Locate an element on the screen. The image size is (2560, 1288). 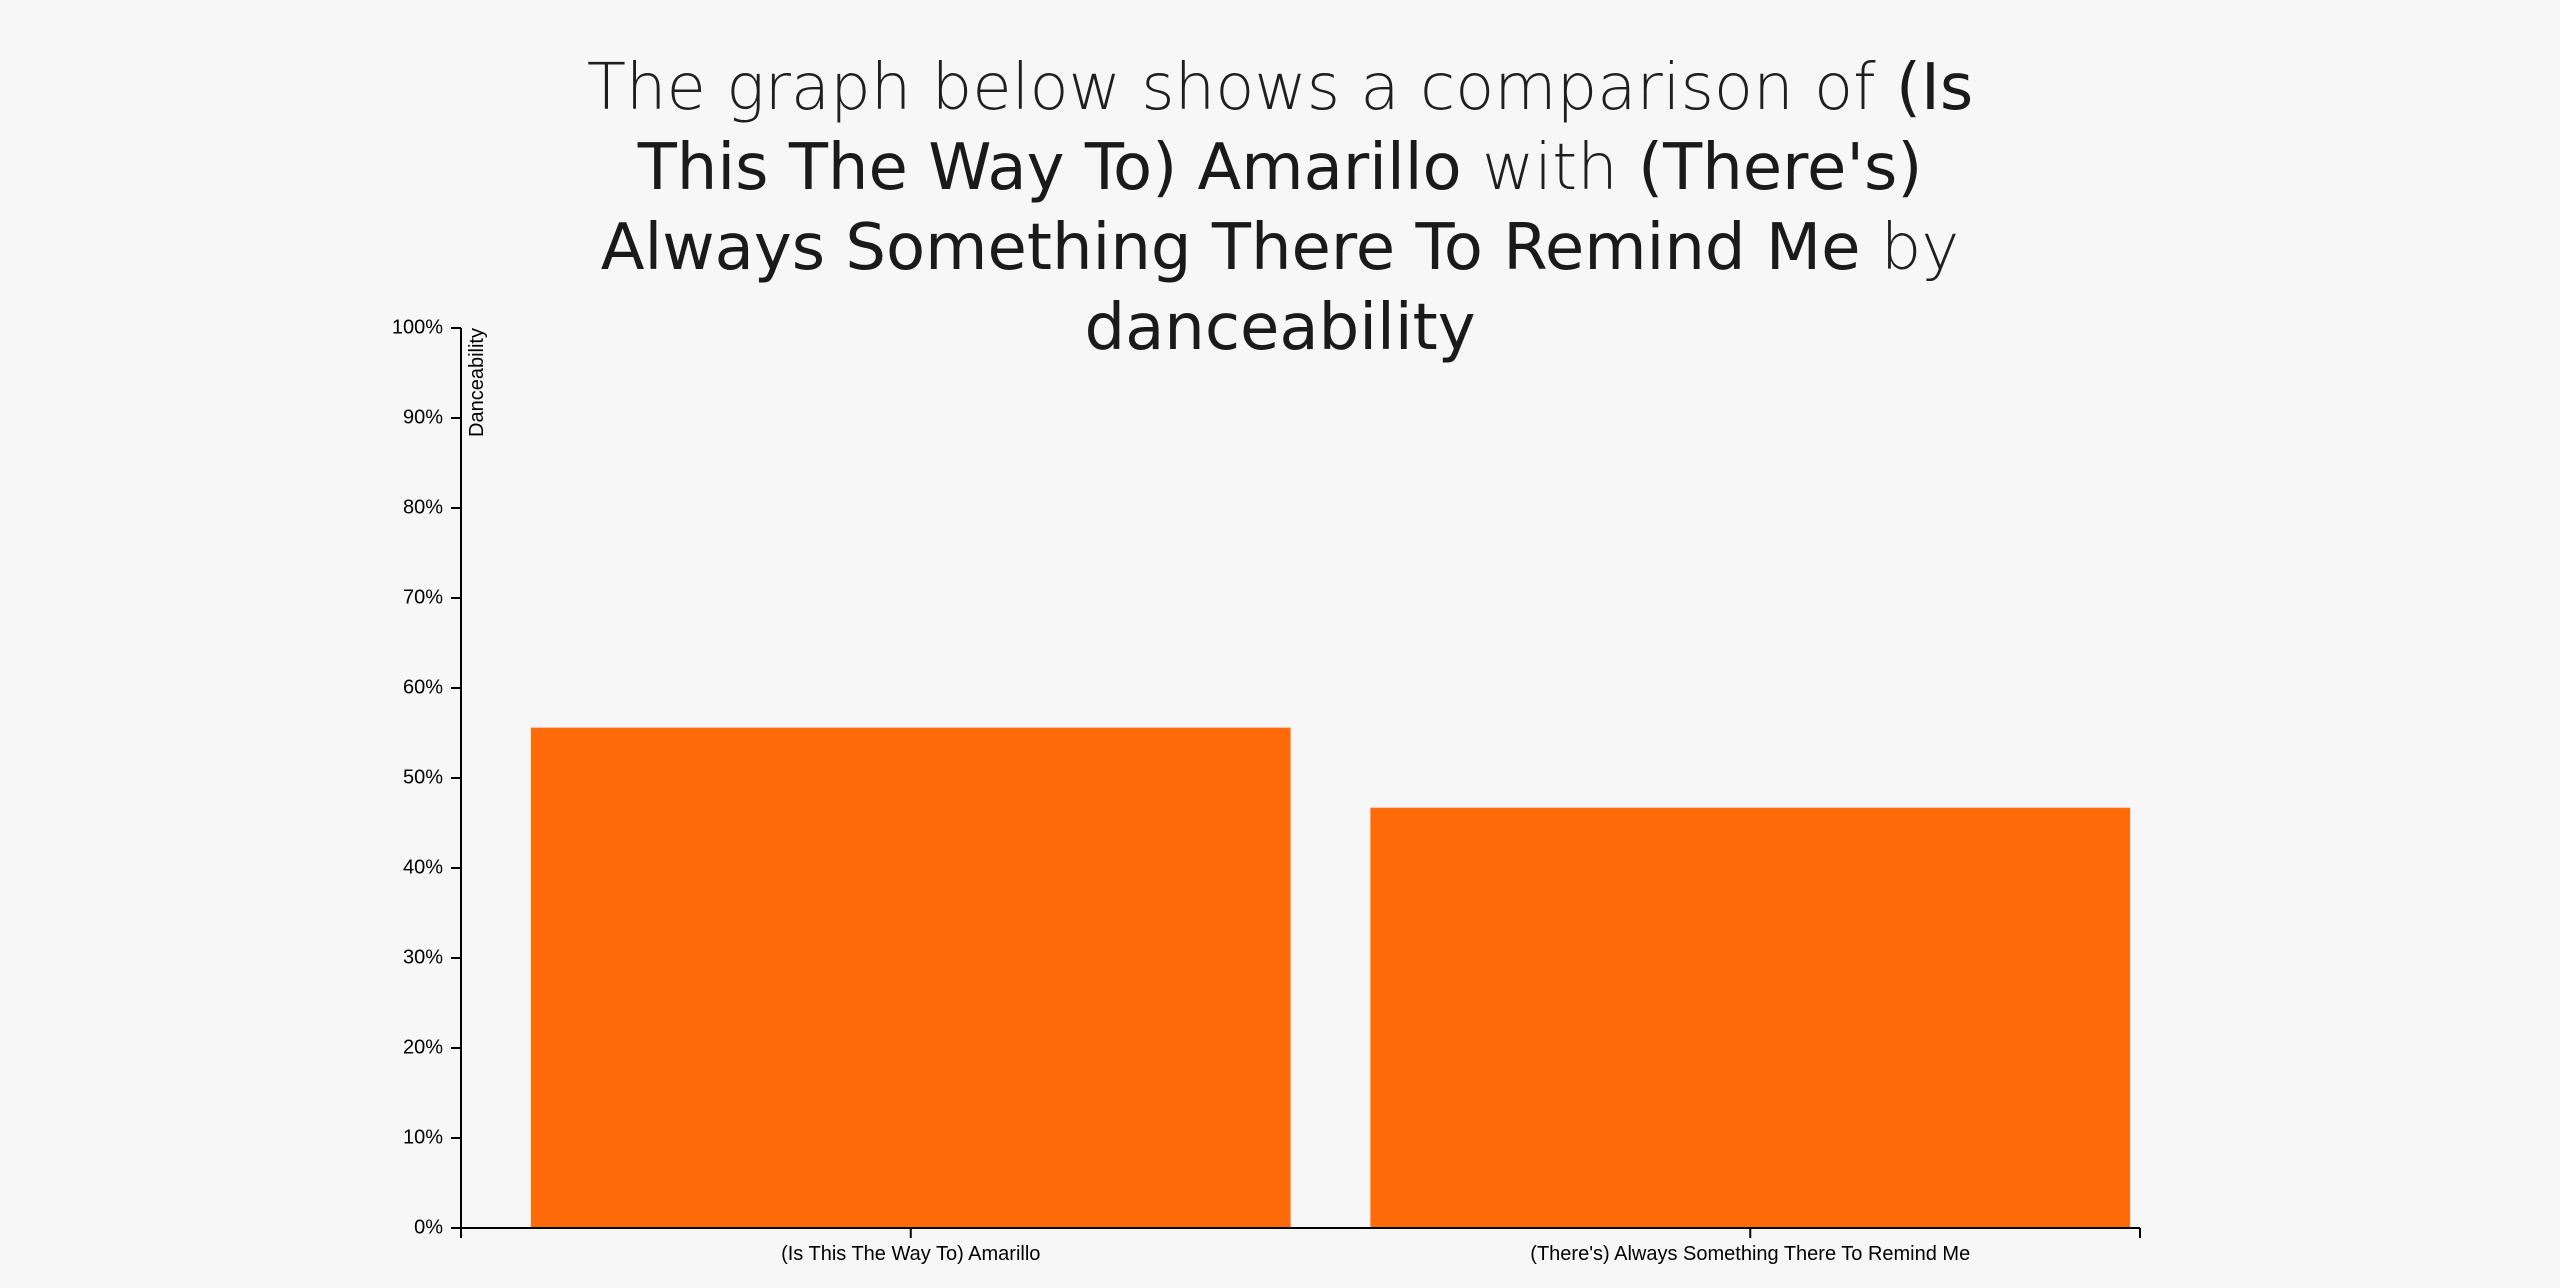
y-tick-label: 40% is located at coordinates (423, 867).